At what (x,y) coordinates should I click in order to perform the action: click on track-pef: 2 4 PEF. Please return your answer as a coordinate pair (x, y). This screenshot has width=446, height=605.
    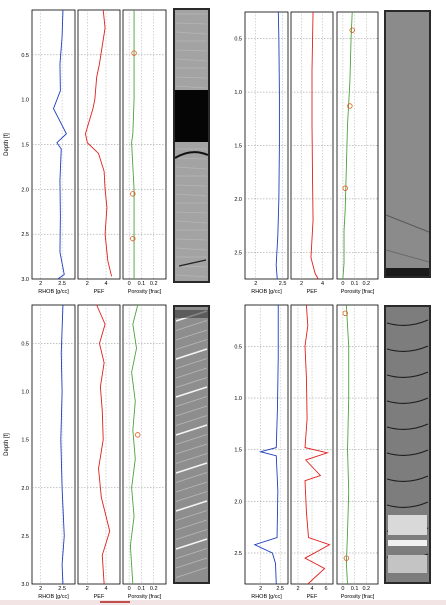
    Looking at the image, I should click on (99, 152).